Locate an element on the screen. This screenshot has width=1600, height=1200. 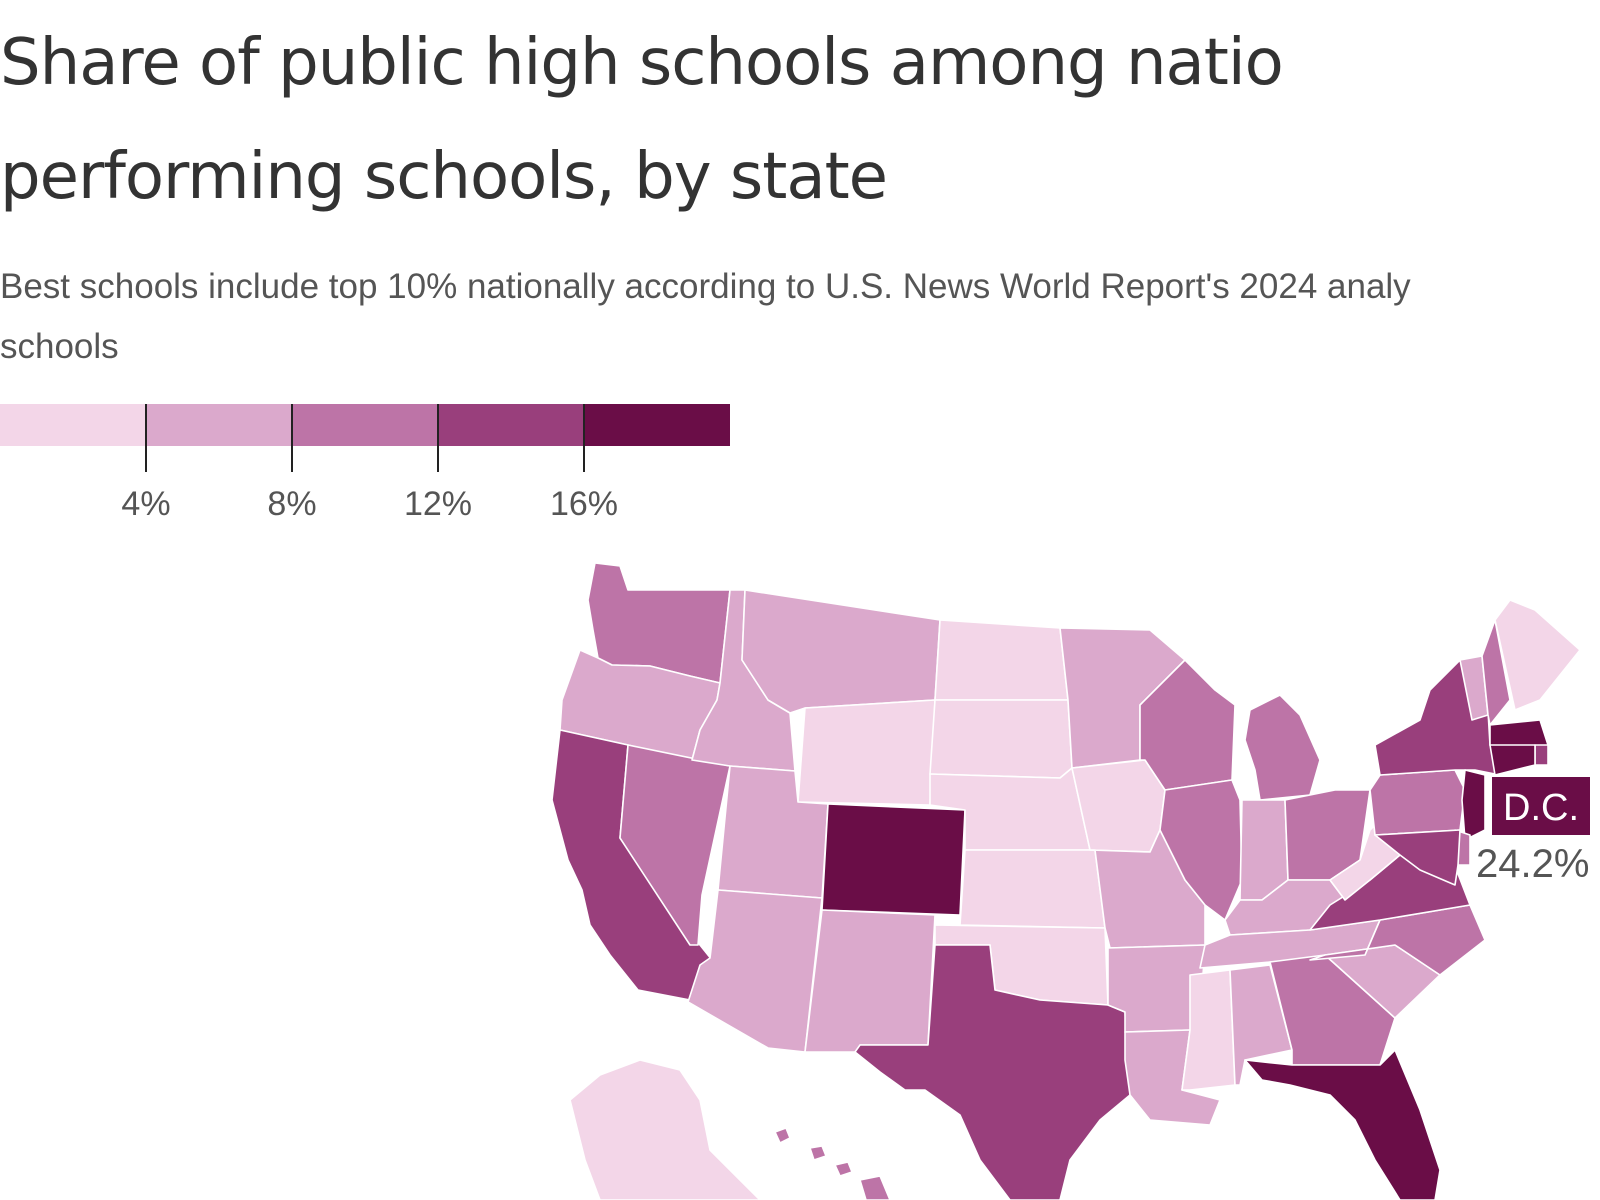
state-wy is located at coordinates (866, 752).